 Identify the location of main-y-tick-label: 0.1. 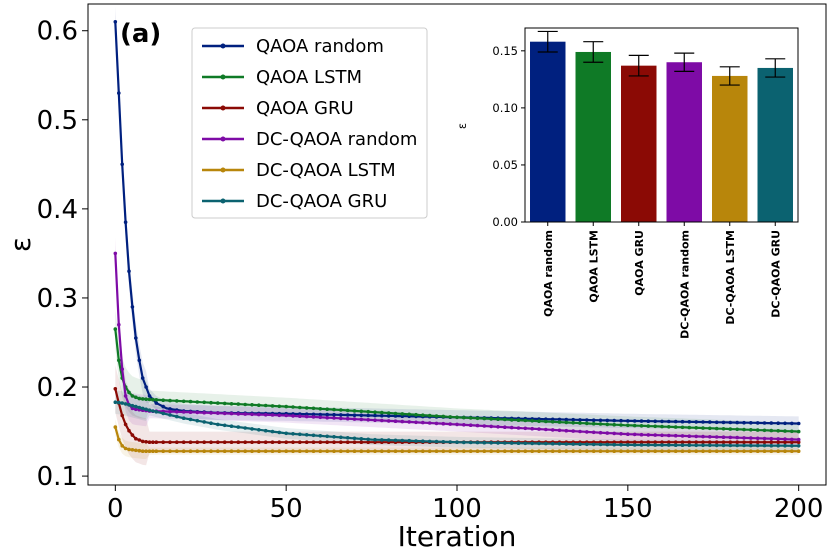
(57, 477).